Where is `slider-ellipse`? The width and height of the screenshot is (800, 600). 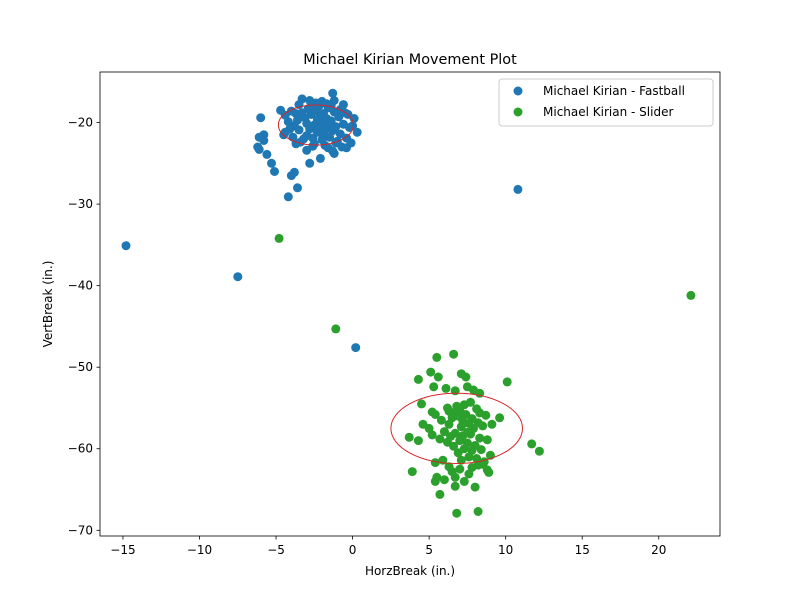
slider-ellipse is located at coordinates (457, 428).